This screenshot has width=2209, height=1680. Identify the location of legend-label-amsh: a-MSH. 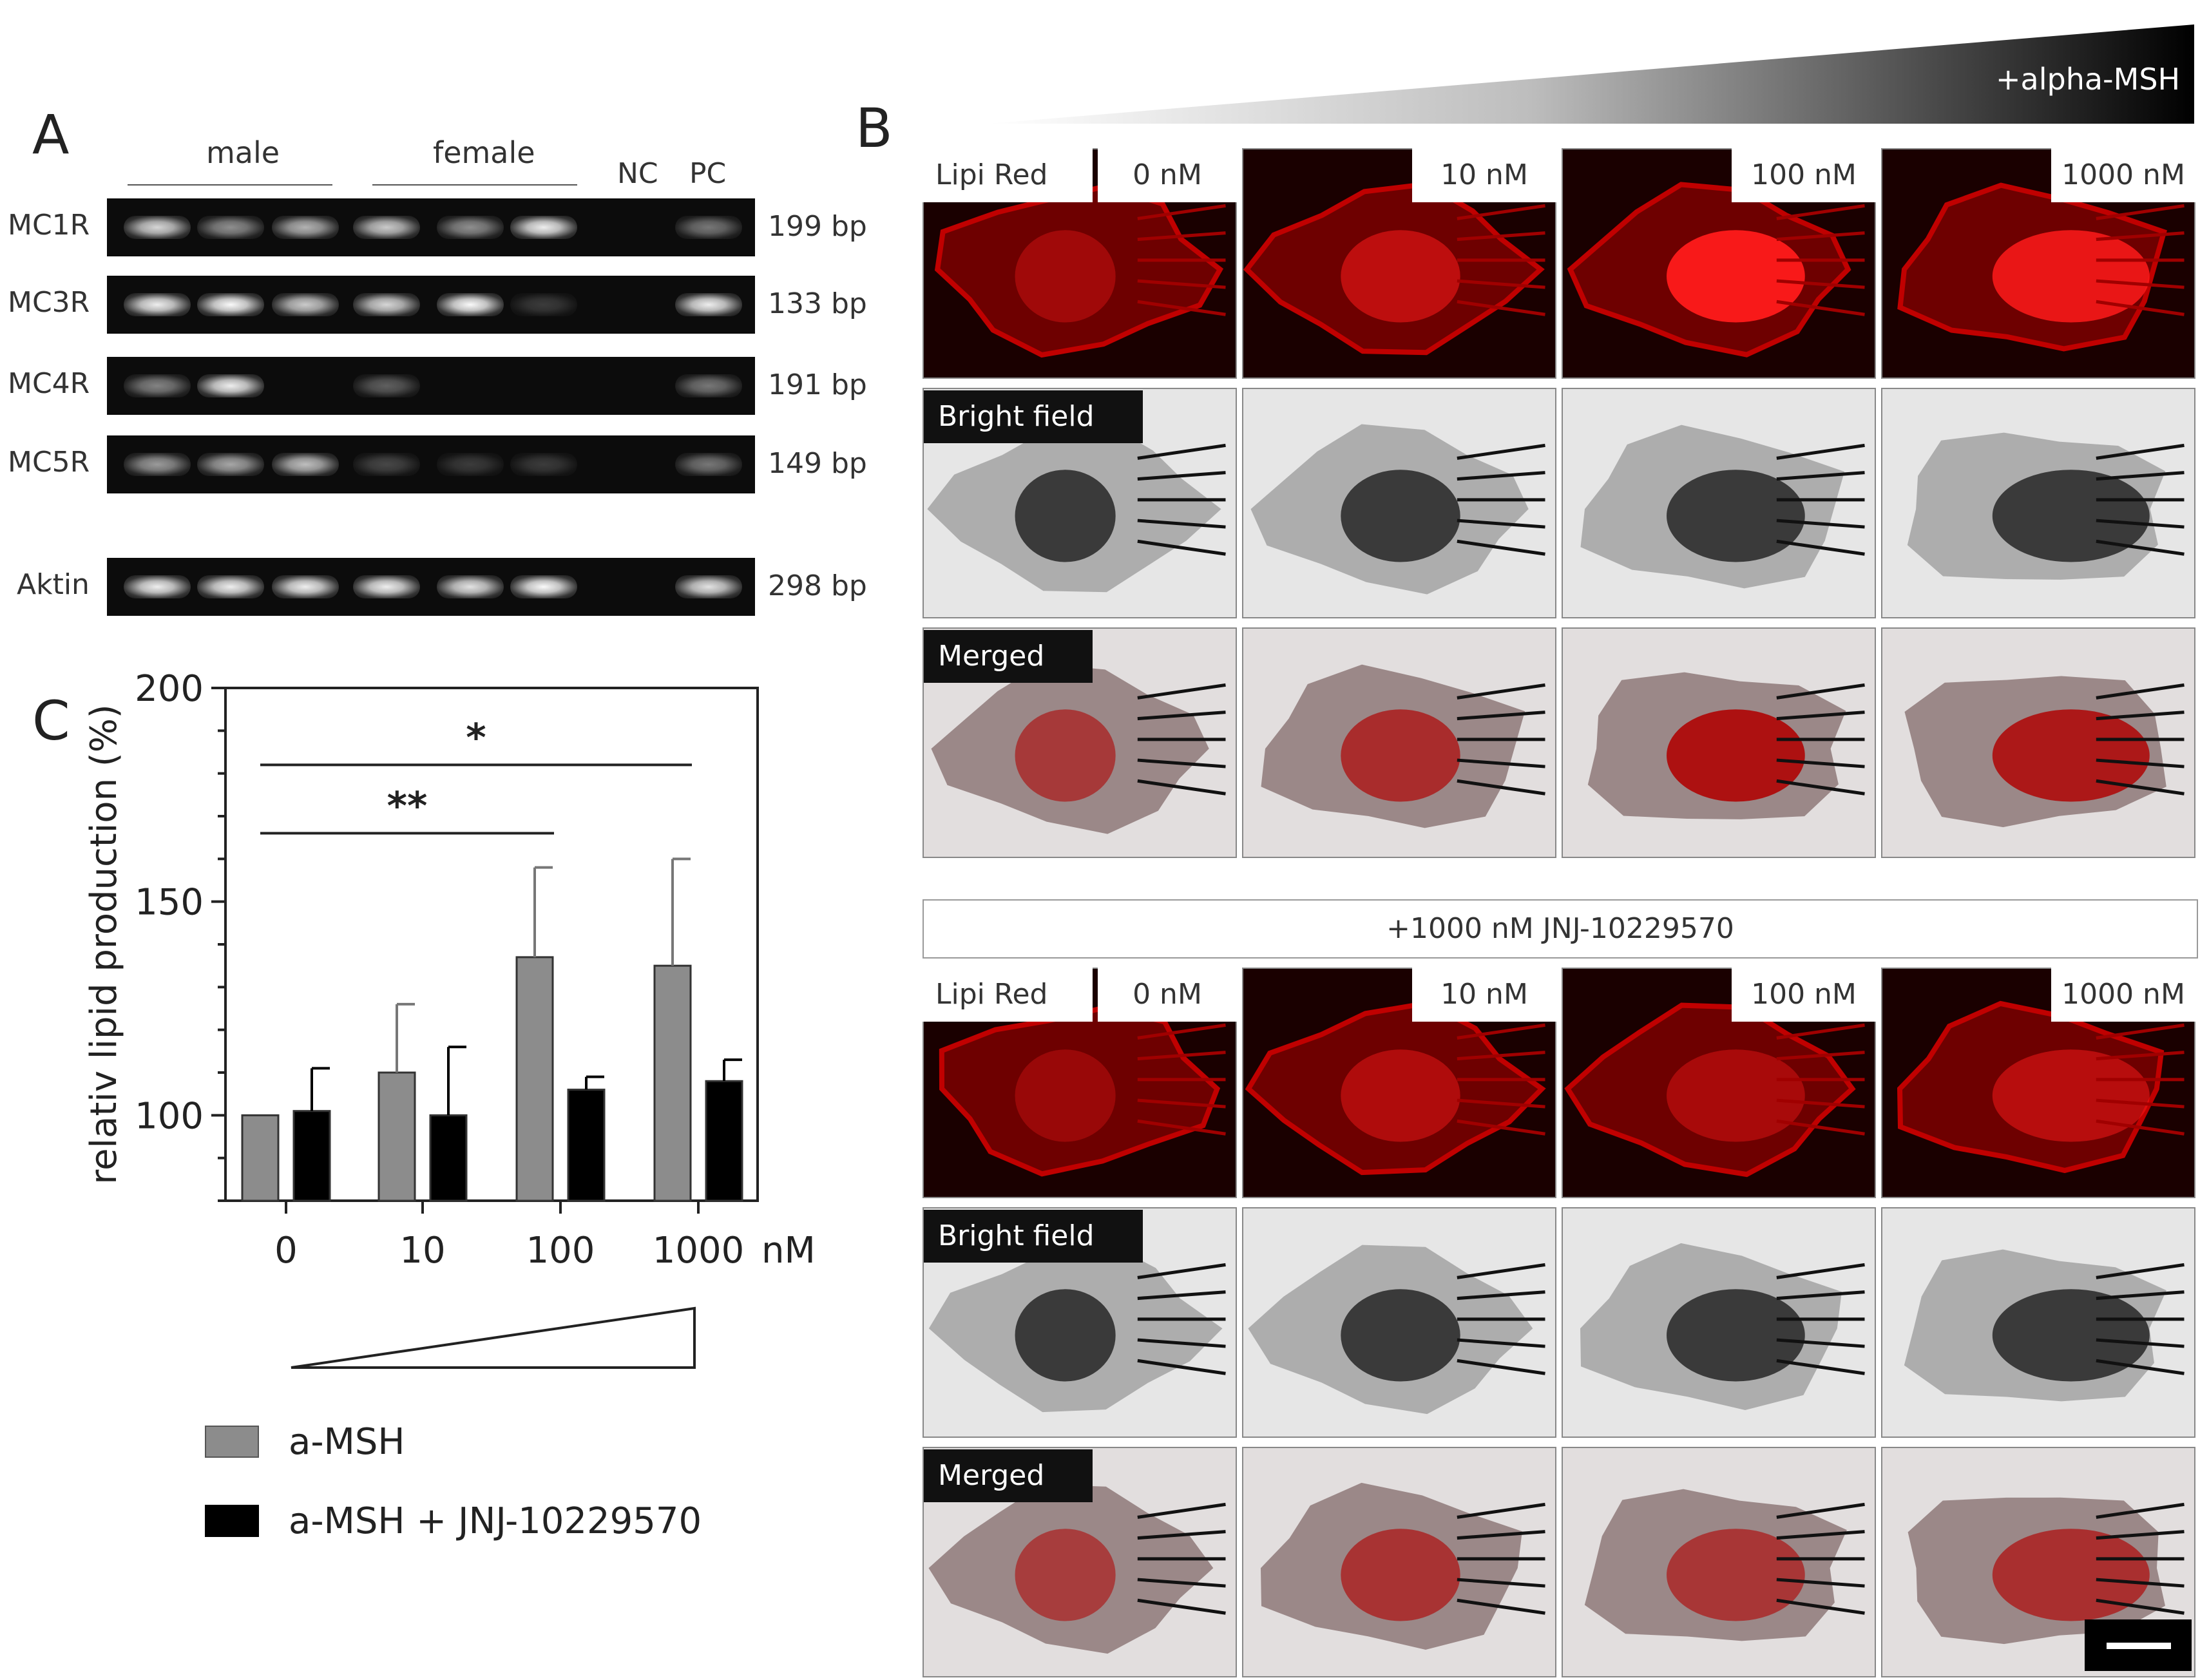
(347, 1442).